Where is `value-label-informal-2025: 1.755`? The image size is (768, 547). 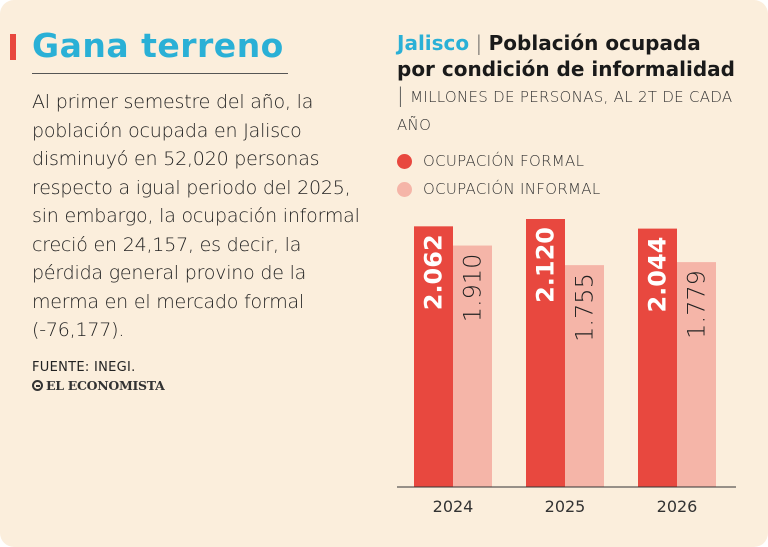 value-label-informal-2025: 1.755 is located at coordinates (585, 307).